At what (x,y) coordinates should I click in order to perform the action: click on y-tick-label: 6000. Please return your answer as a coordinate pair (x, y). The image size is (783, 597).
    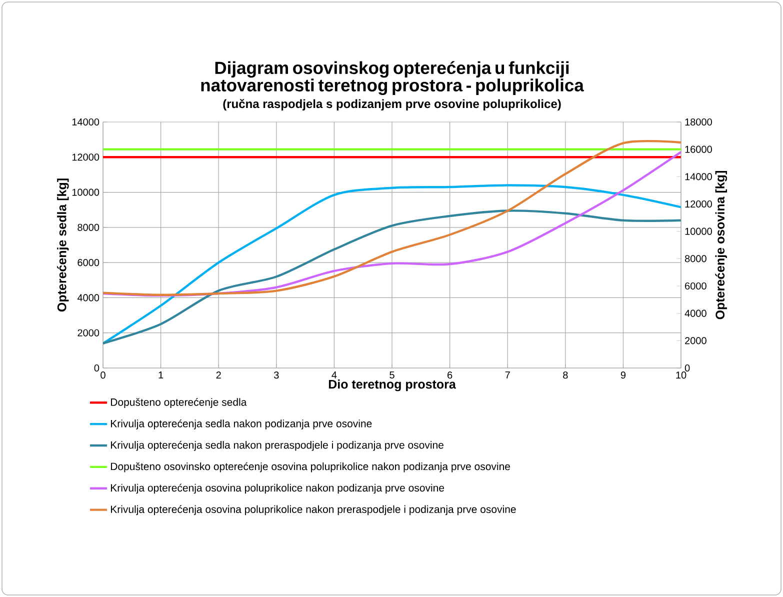
    Looking at the image, I should click on (89, 262).